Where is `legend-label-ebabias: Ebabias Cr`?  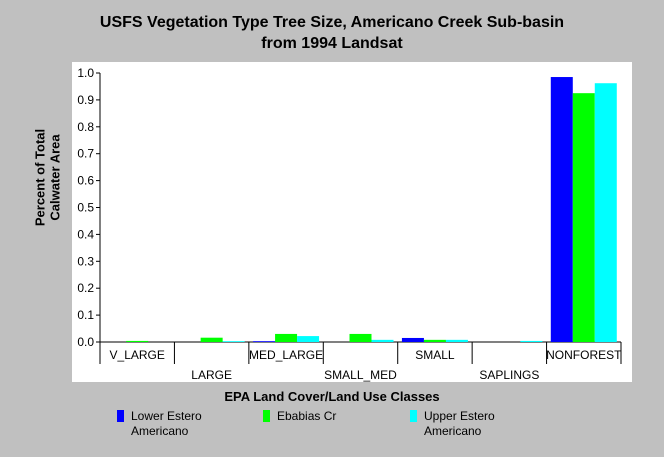
legend-label-ebabias: Ebabias Cr is located at coordinates (307, 416).